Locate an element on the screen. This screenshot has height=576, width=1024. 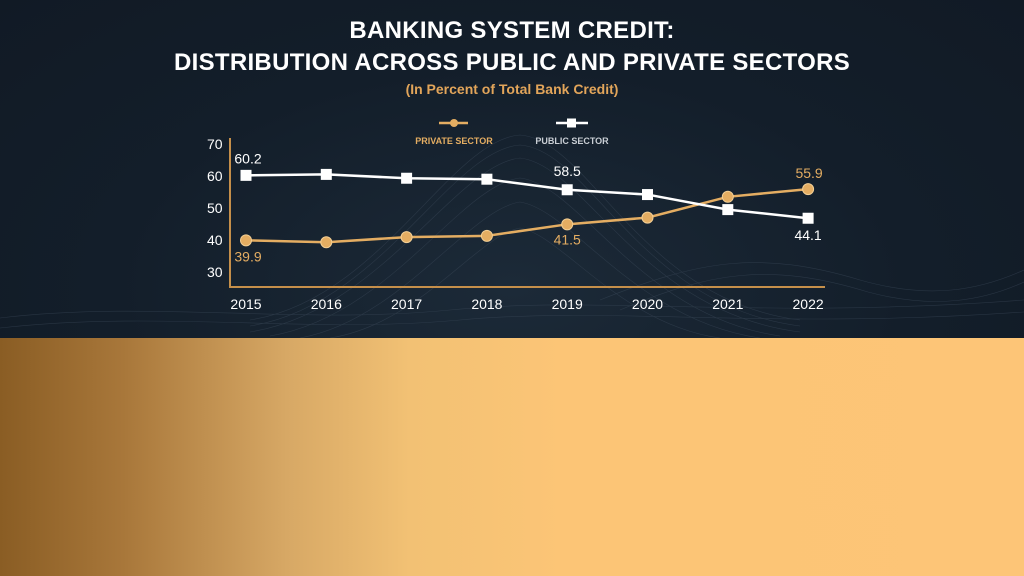
y-tick-label: 30 is located at coordinates (215, 272).